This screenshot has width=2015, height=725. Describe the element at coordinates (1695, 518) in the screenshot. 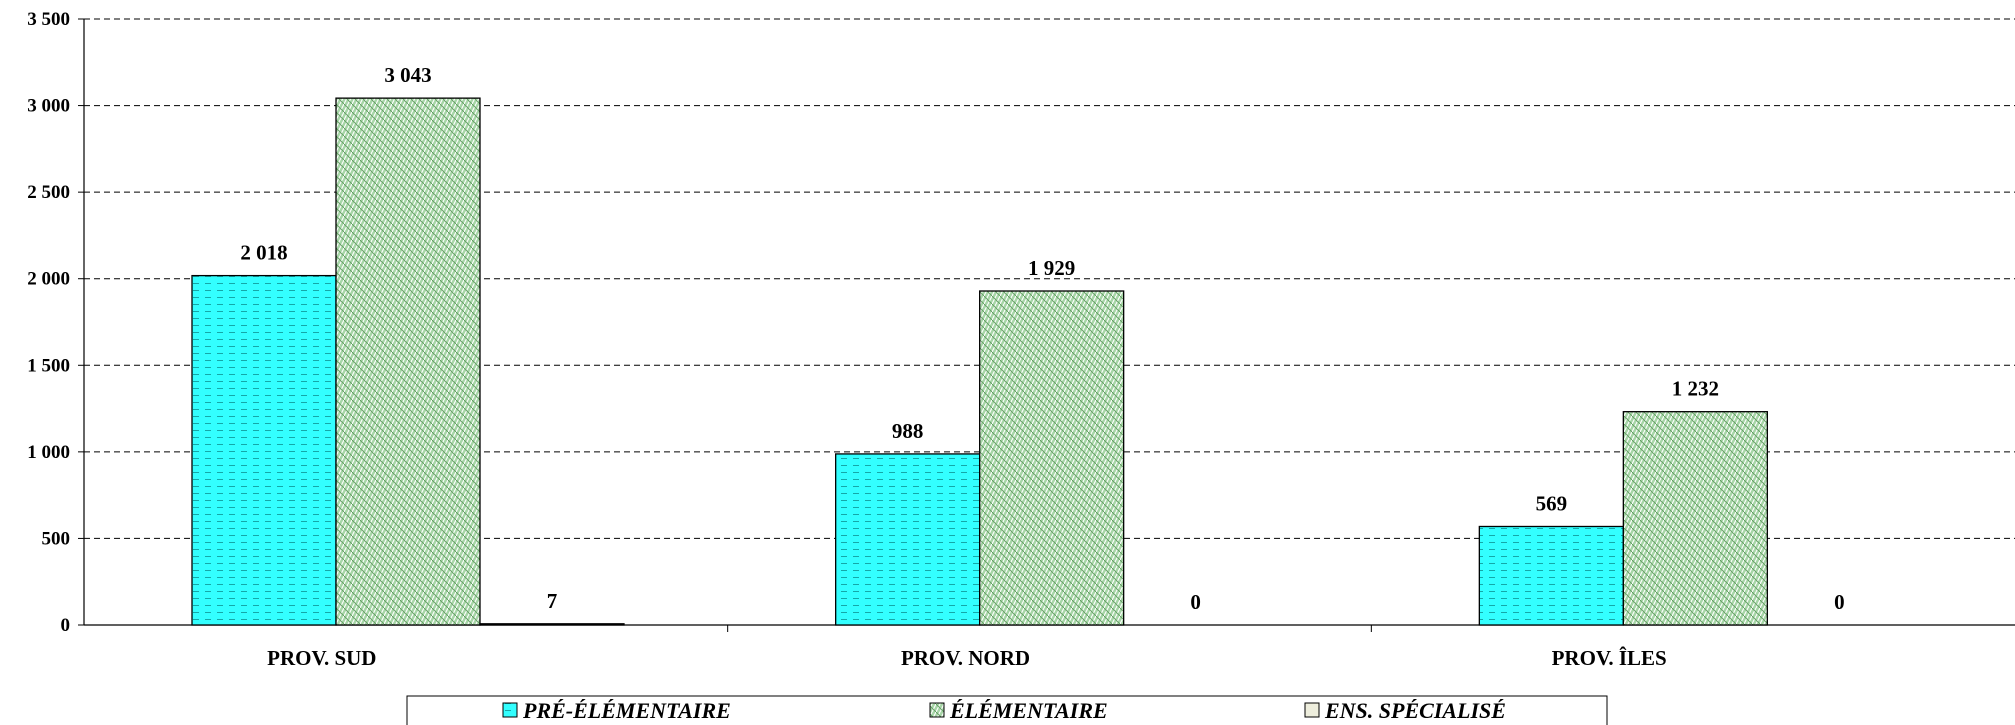

I see `bar-elementaire-prov-iles` at that location.